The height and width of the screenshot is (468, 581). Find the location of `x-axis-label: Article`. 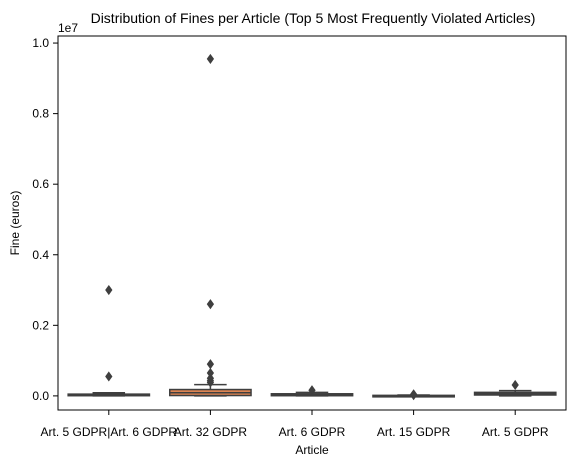

x-axis-label: Article is located at coordinates (312, 450).